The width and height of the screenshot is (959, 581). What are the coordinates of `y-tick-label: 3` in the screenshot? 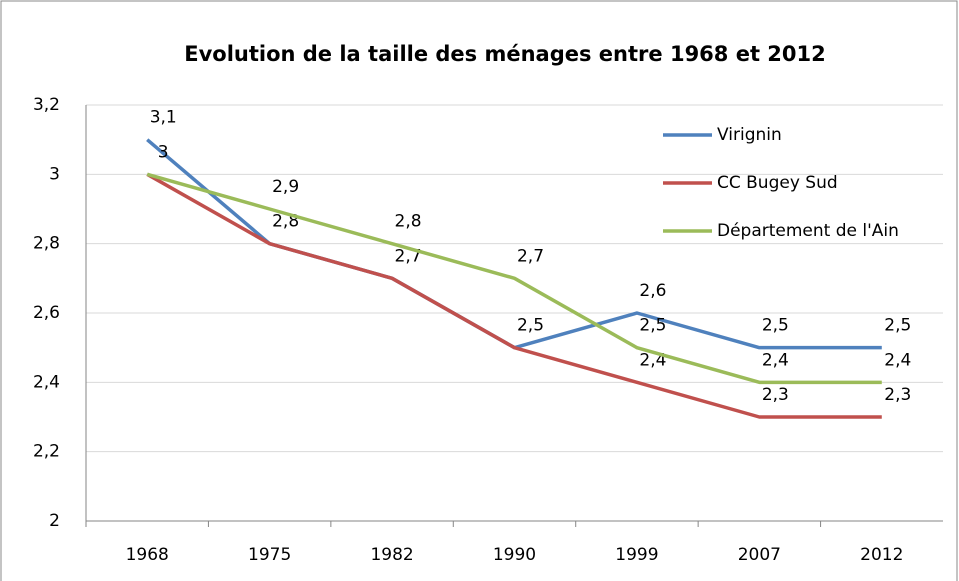 It's located at (54, 174).